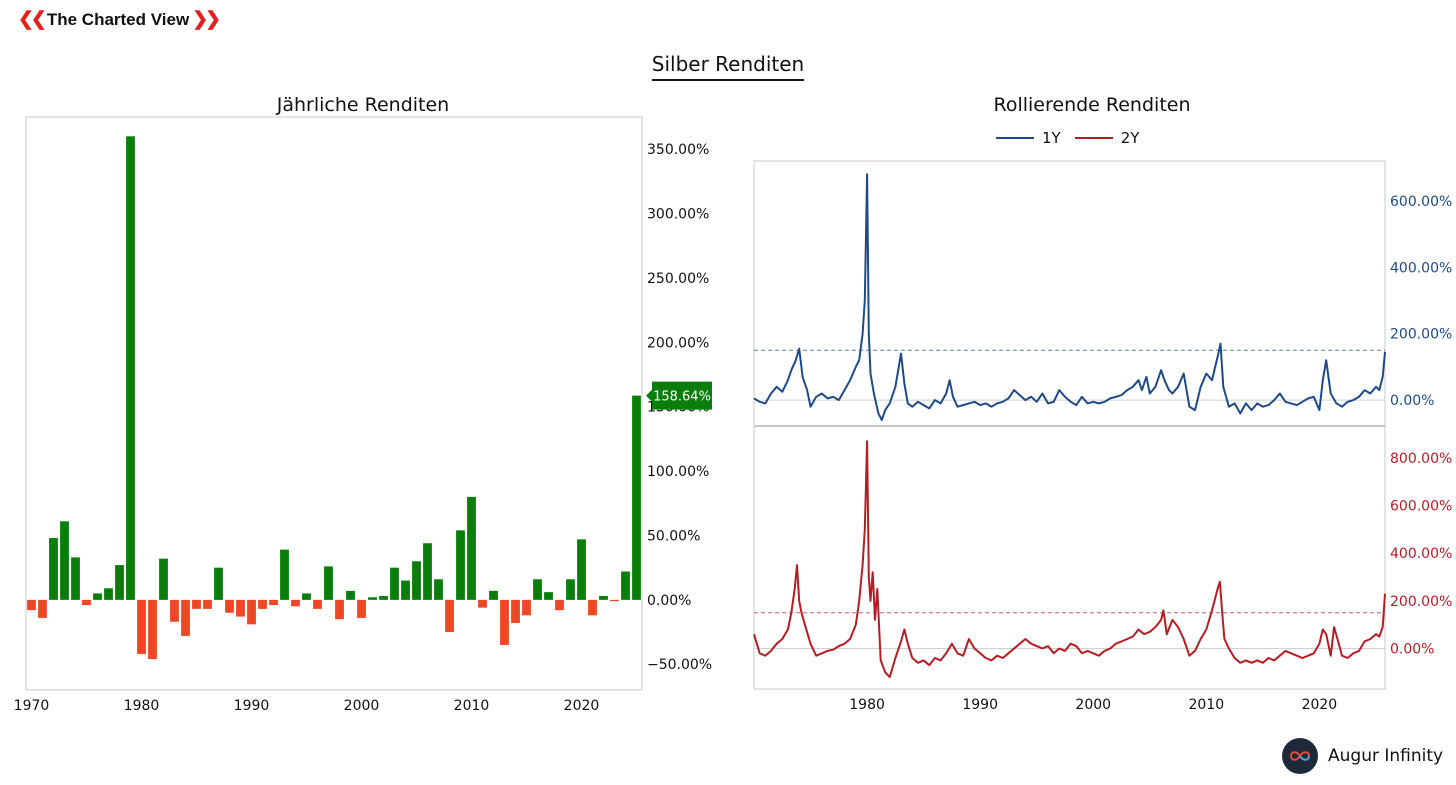 Image resolution: width=1456 pixels, height=785 pixels. Describe the element at coordinates (32, 19) in the screenshot. I see `double-chevron-left-icon: ❮❮` at that location.